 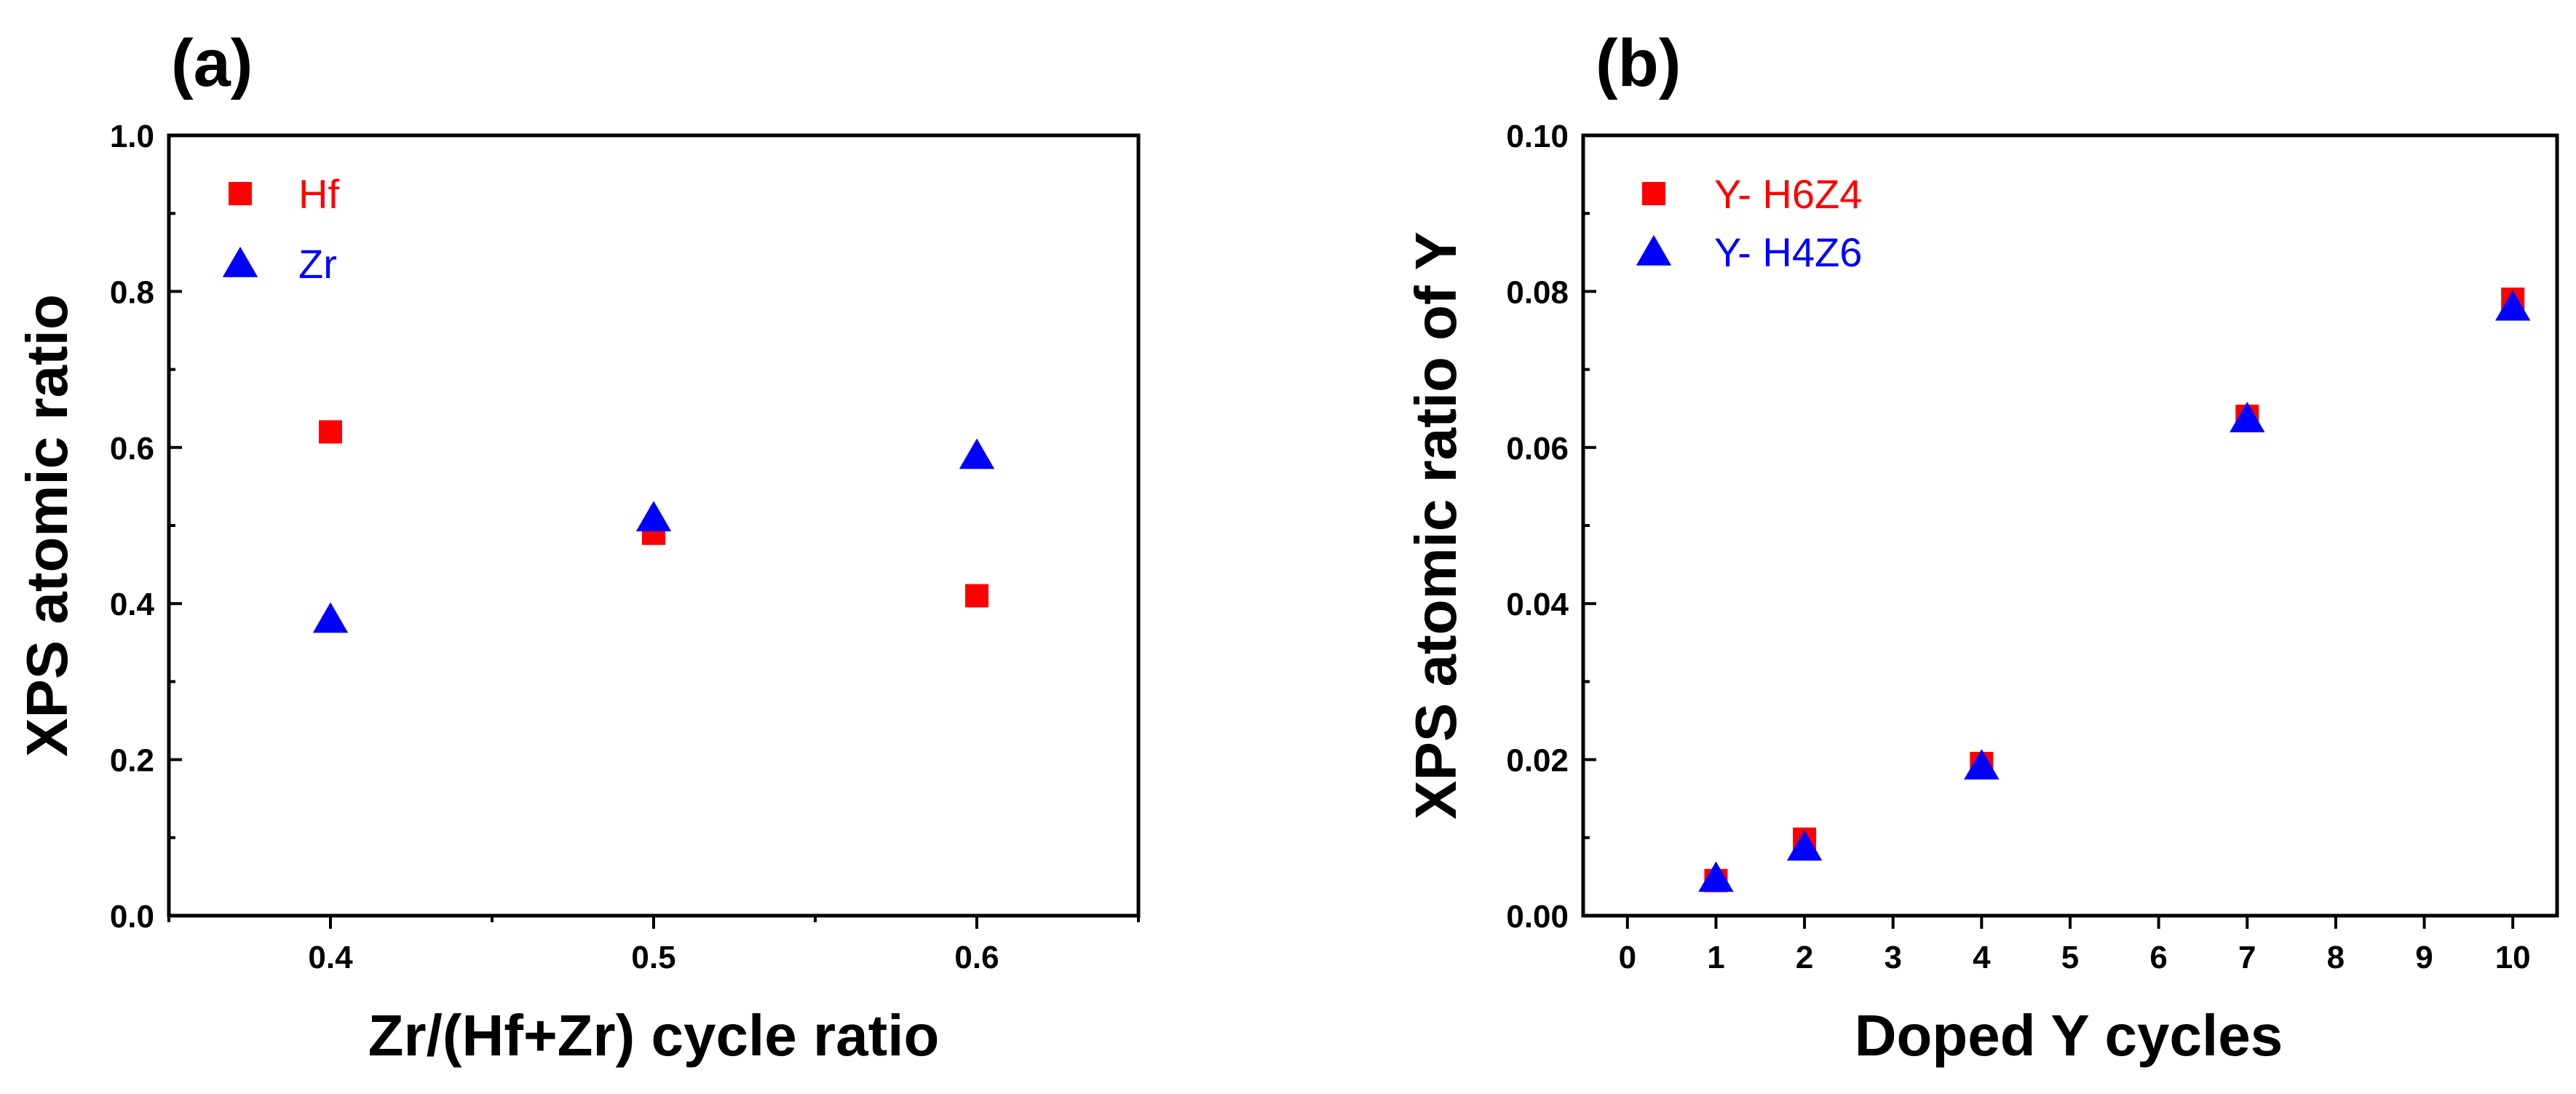 I want to click on x-tick-label: 0.6, so click(x=976, y=957).